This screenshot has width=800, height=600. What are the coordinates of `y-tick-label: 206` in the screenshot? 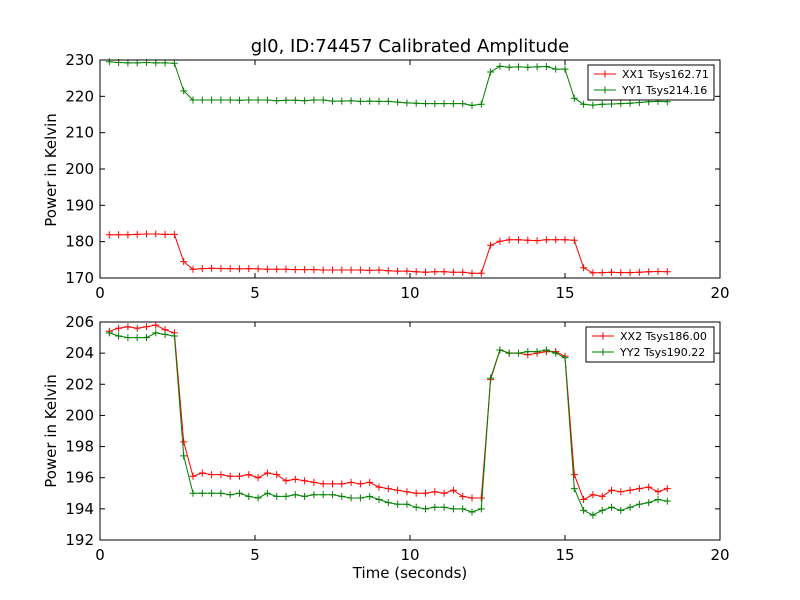 It's located at (79, 322).